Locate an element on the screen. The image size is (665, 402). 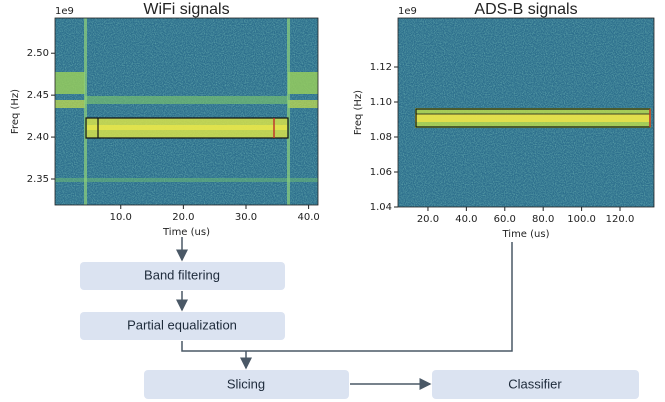
node-label: Classifier is located at coordinates (535, 383).